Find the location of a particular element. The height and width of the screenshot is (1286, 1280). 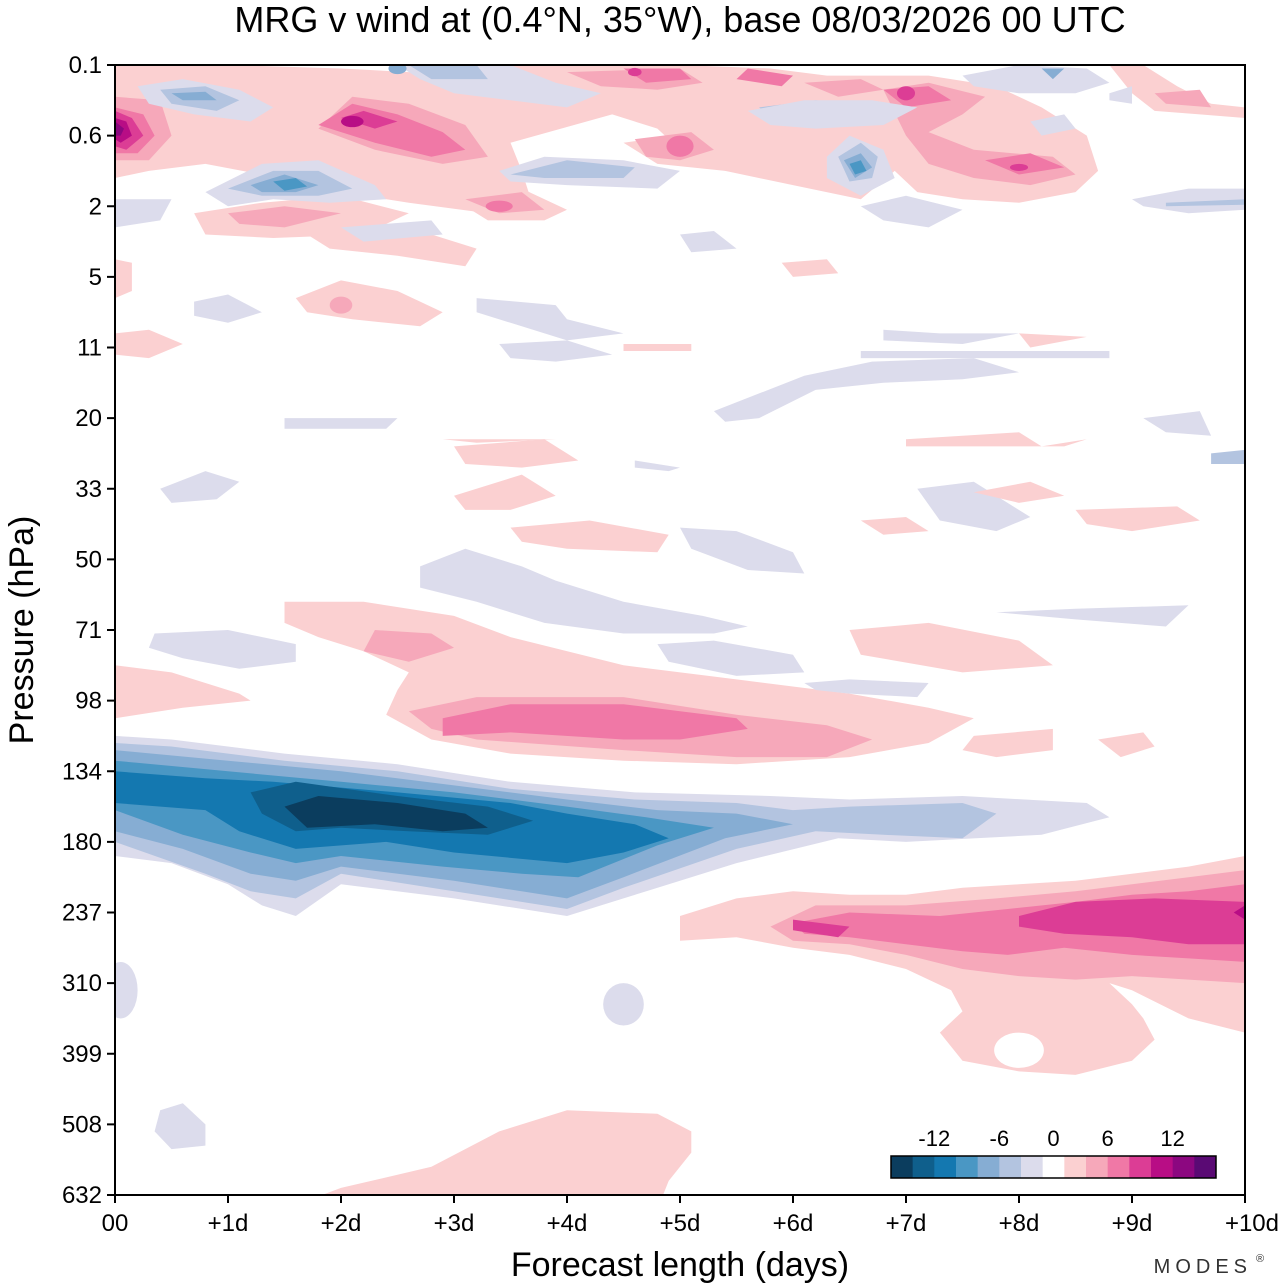

x-tick-label: +5d is located at coordinates (680, 1223).